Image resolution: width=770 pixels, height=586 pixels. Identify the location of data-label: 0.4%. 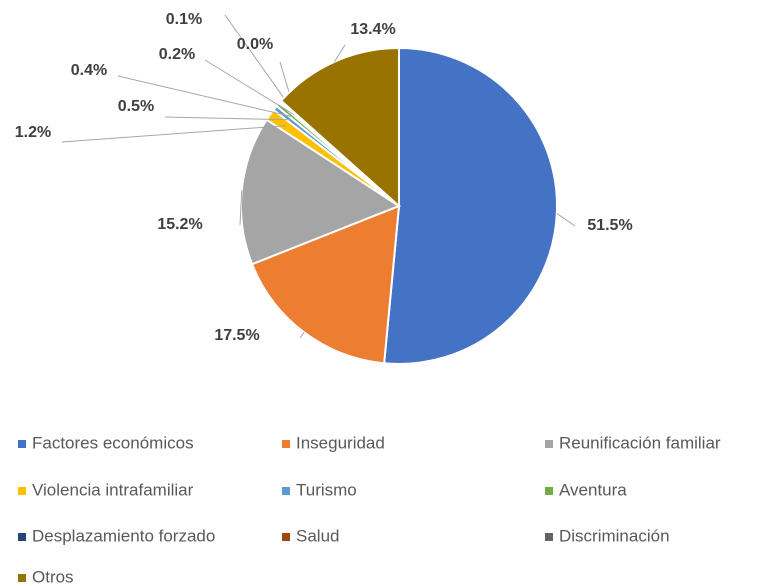
(89, 70).